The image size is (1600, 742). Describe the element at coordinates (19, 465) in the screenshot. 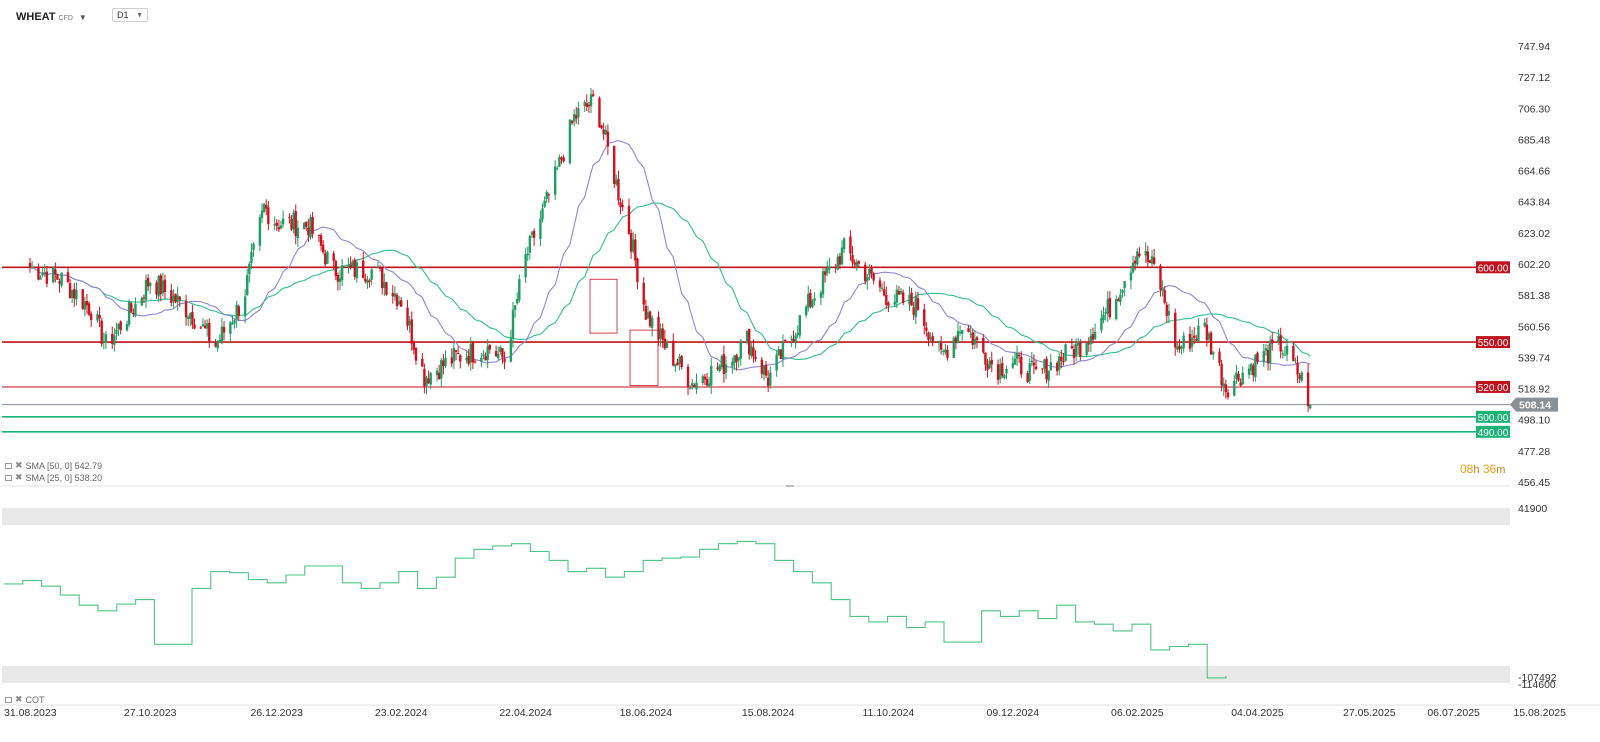

I see `close-icon: ✖` at that location.